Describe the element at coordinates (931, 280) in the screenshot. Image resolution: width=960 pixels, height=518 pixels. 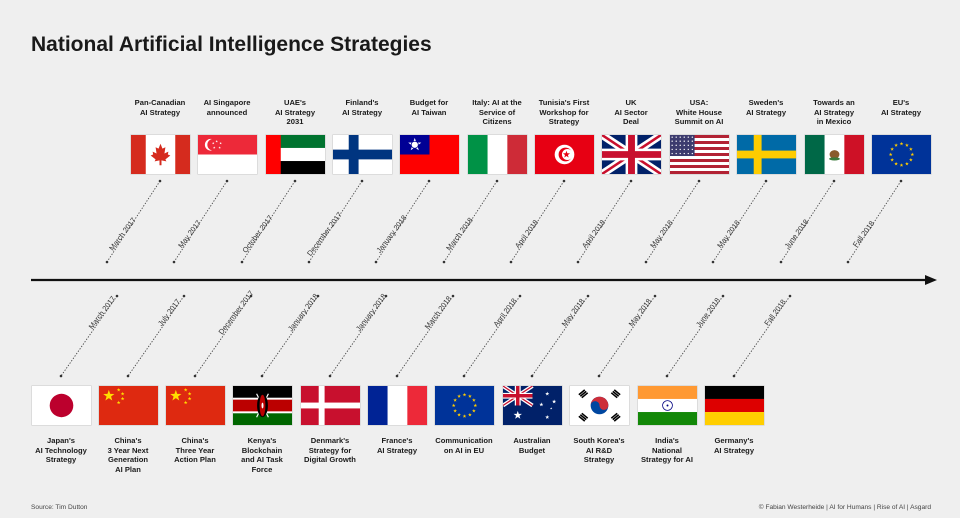
I see `timeline-arrowhead` at that location.